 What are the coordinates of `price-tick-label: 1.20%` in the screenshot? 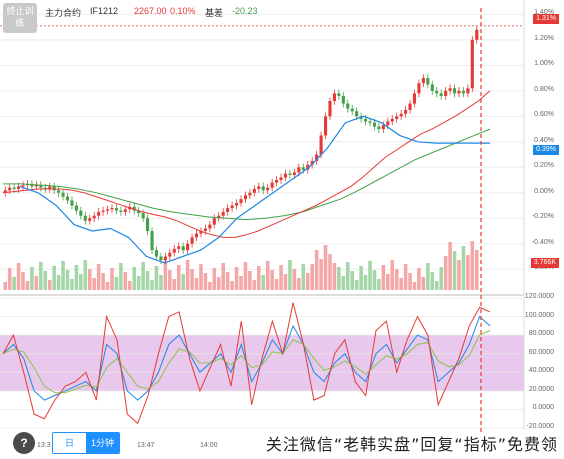 It's located at (544, 38).